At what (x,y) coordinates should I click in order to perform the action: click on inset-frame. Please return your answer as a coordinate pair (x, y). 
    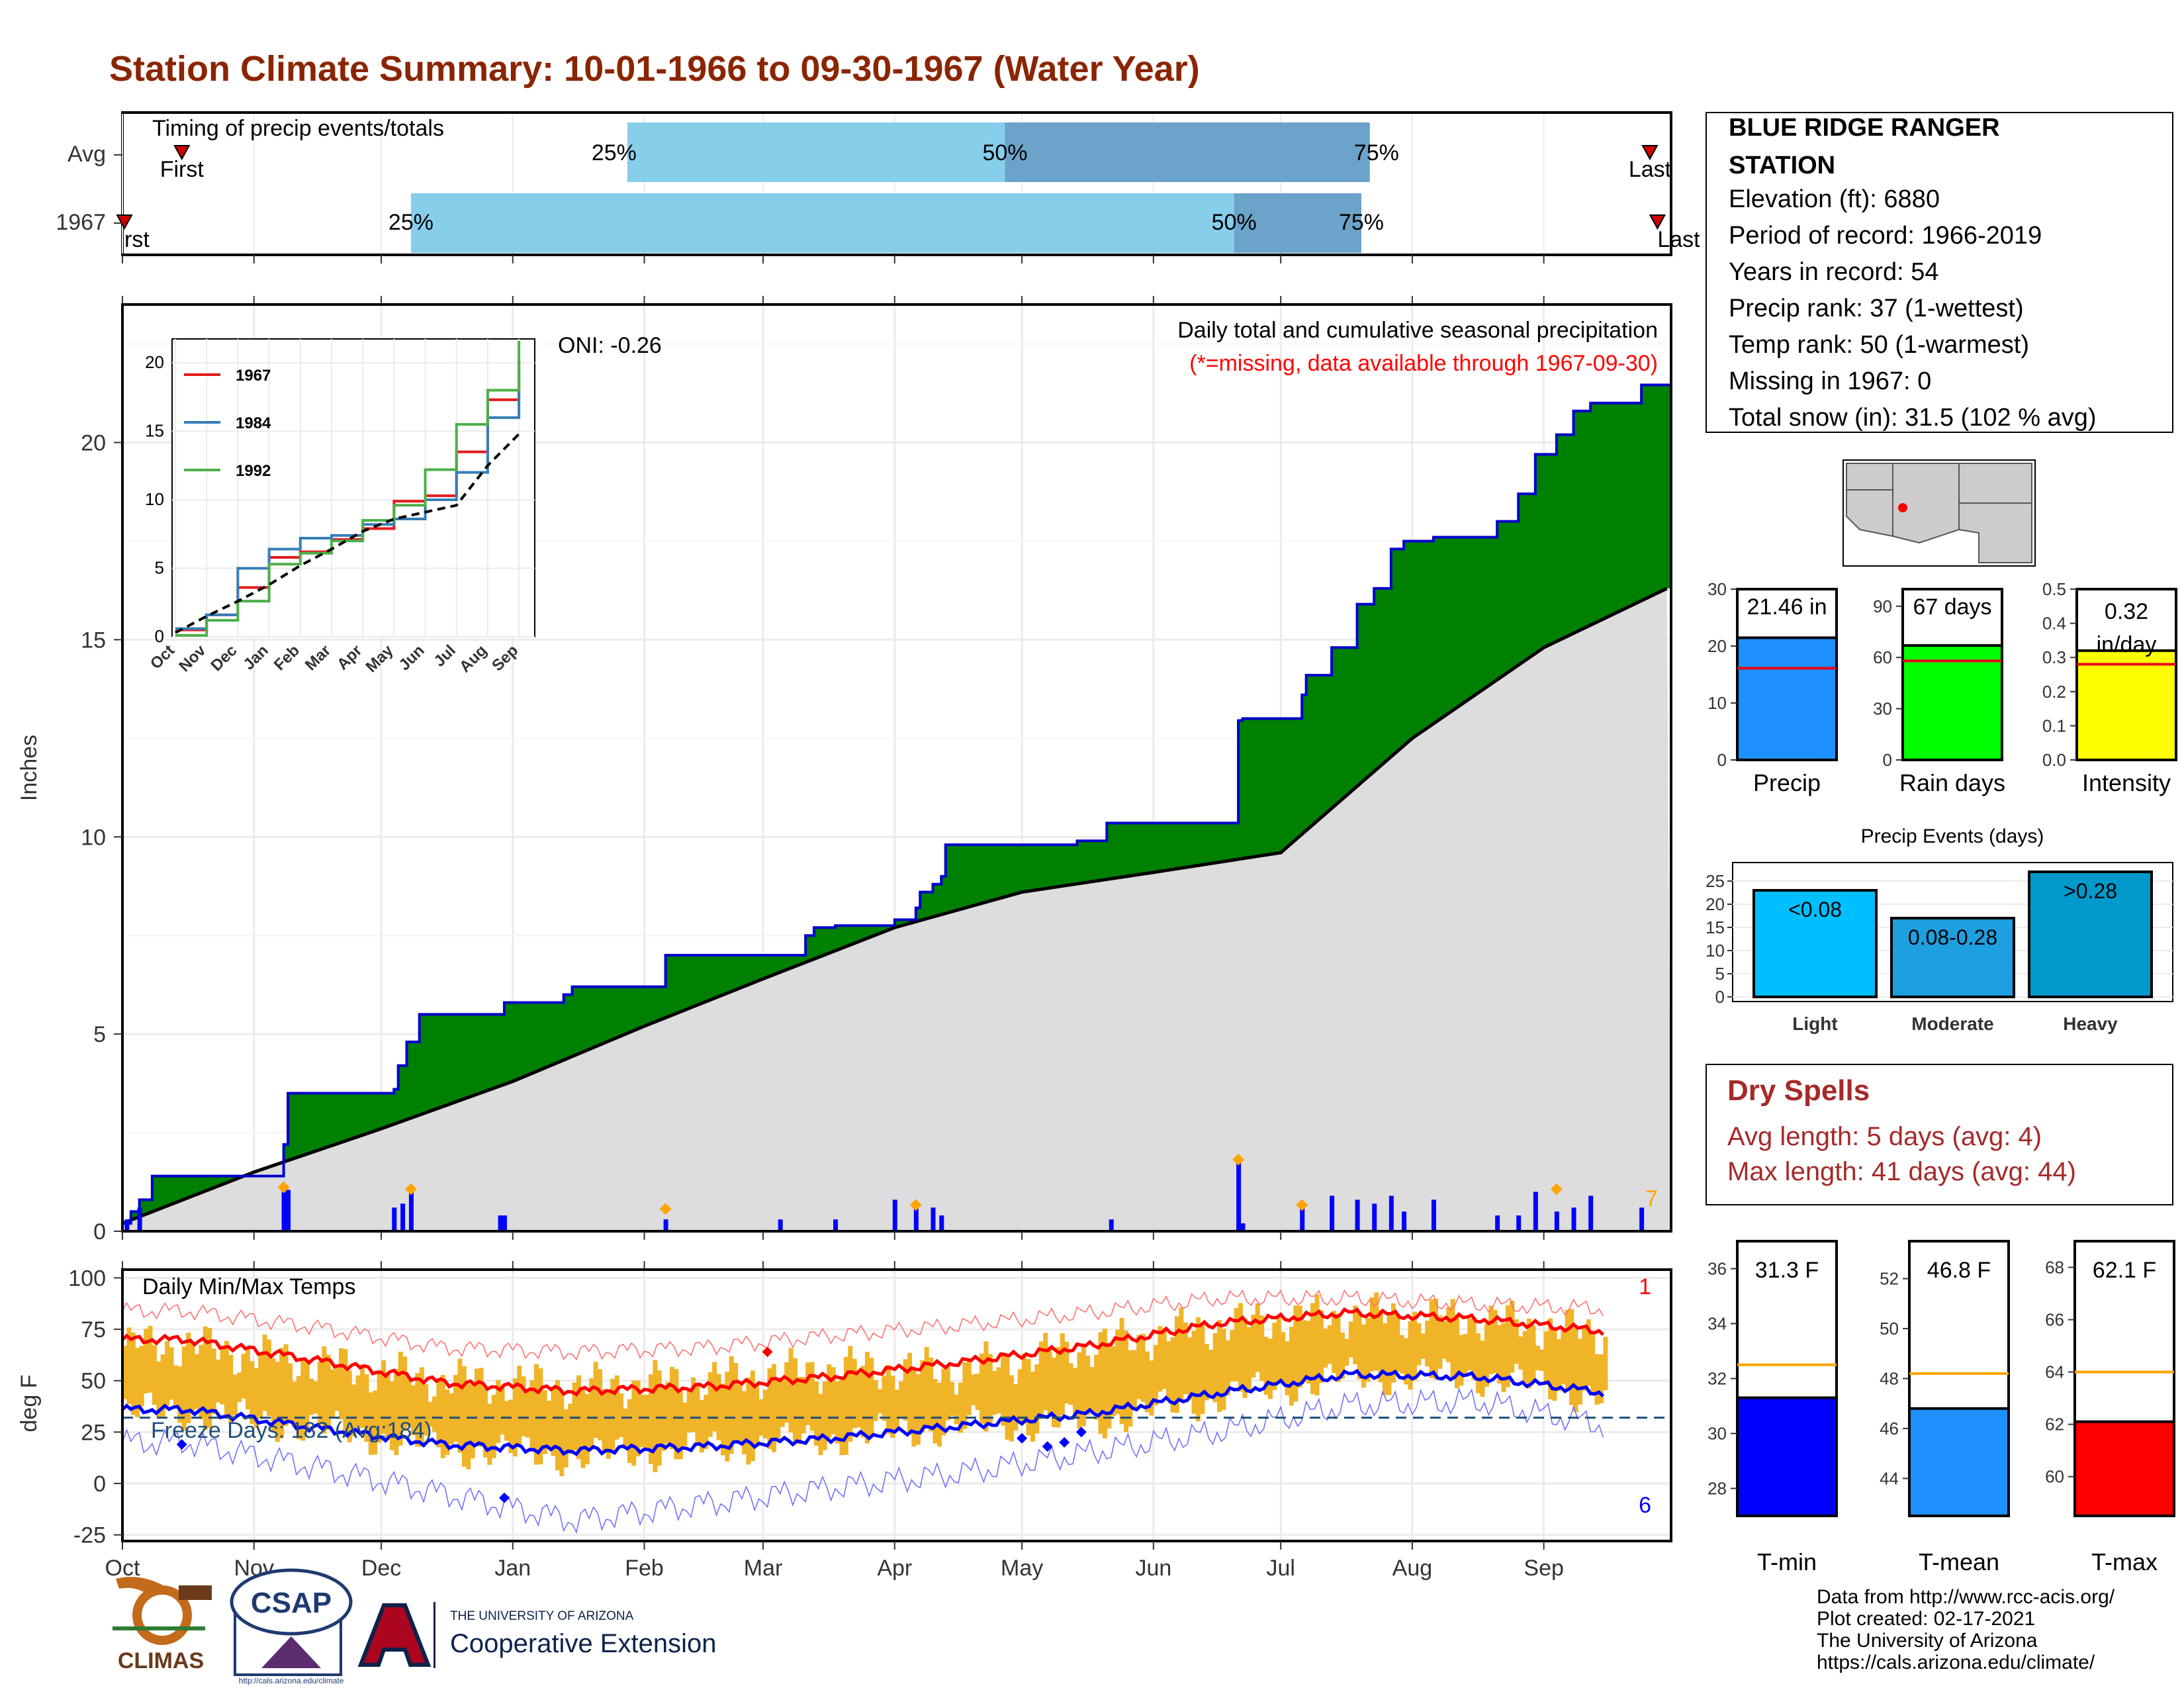
    Looking at the image, I should click on (353, 487).